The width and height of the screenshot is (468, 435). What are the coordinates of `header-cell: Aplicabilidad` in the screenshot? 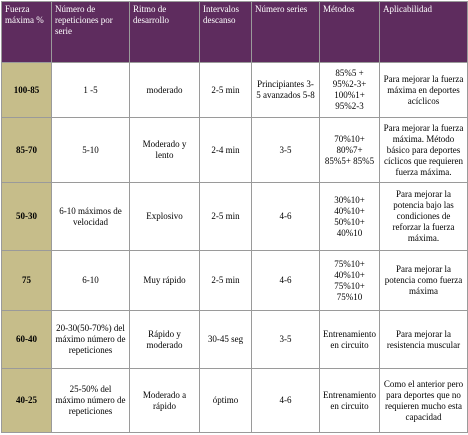 It's located at (423, 32).